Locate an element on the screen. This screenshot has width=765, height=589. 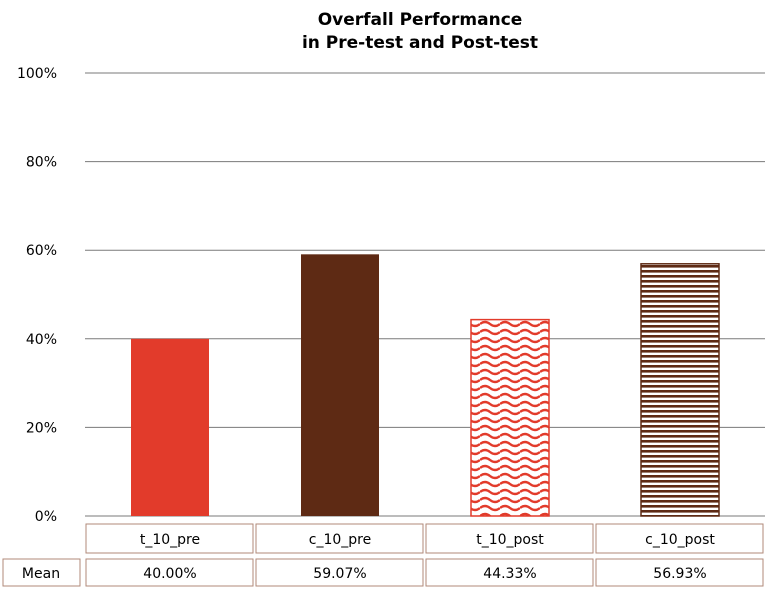
y-tick-label: 80% is located at coordinates (41, 163).